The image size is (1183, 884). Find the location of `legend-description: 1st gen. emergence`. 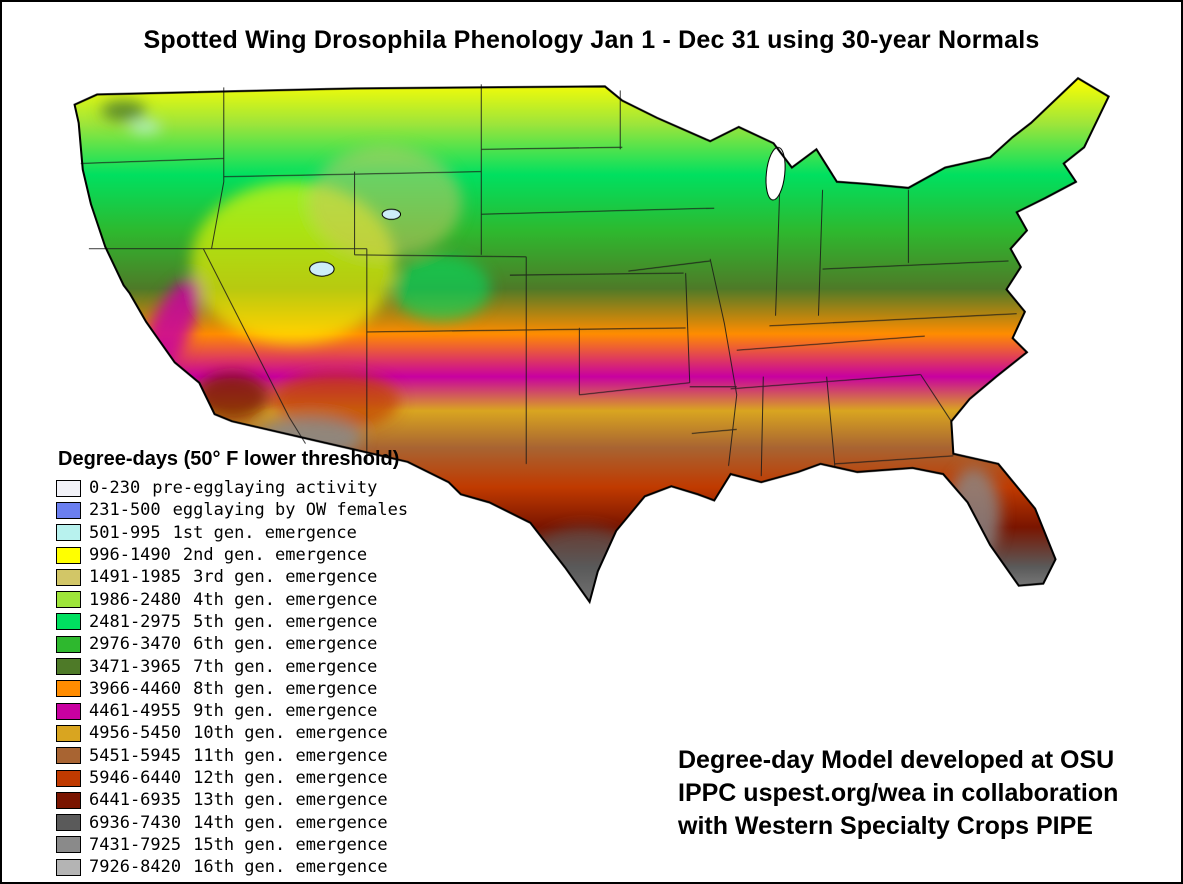

legend-description: 1st gen. emergence is located at coordinates (264, 532).